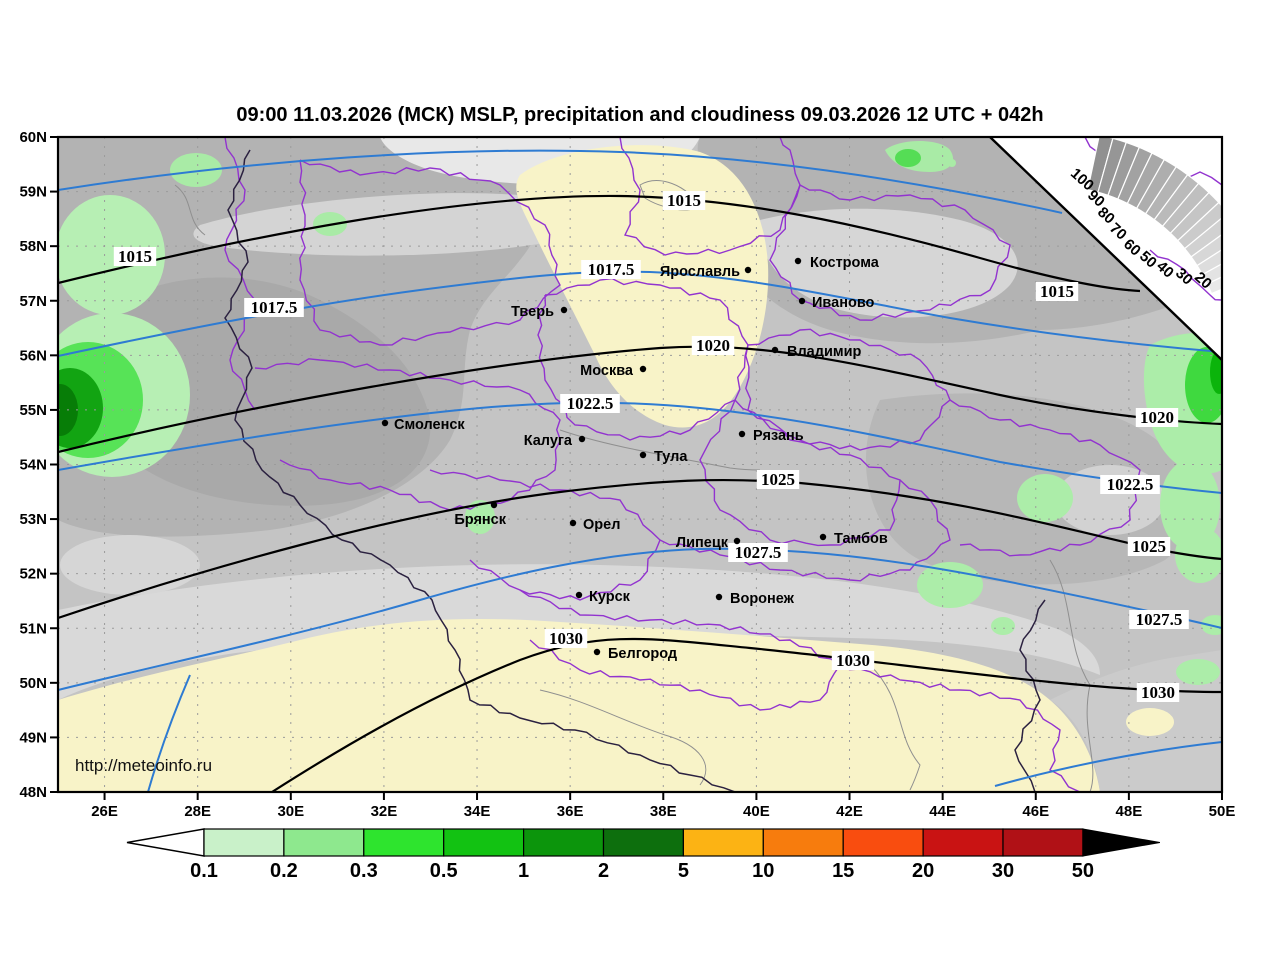 The width and height of the screenshot is (1281, 963). What do you see at coordinates (1154, 216) in the screenshot?
I see `cloudiness-fan-scale` at bounding box center [1154, 216].